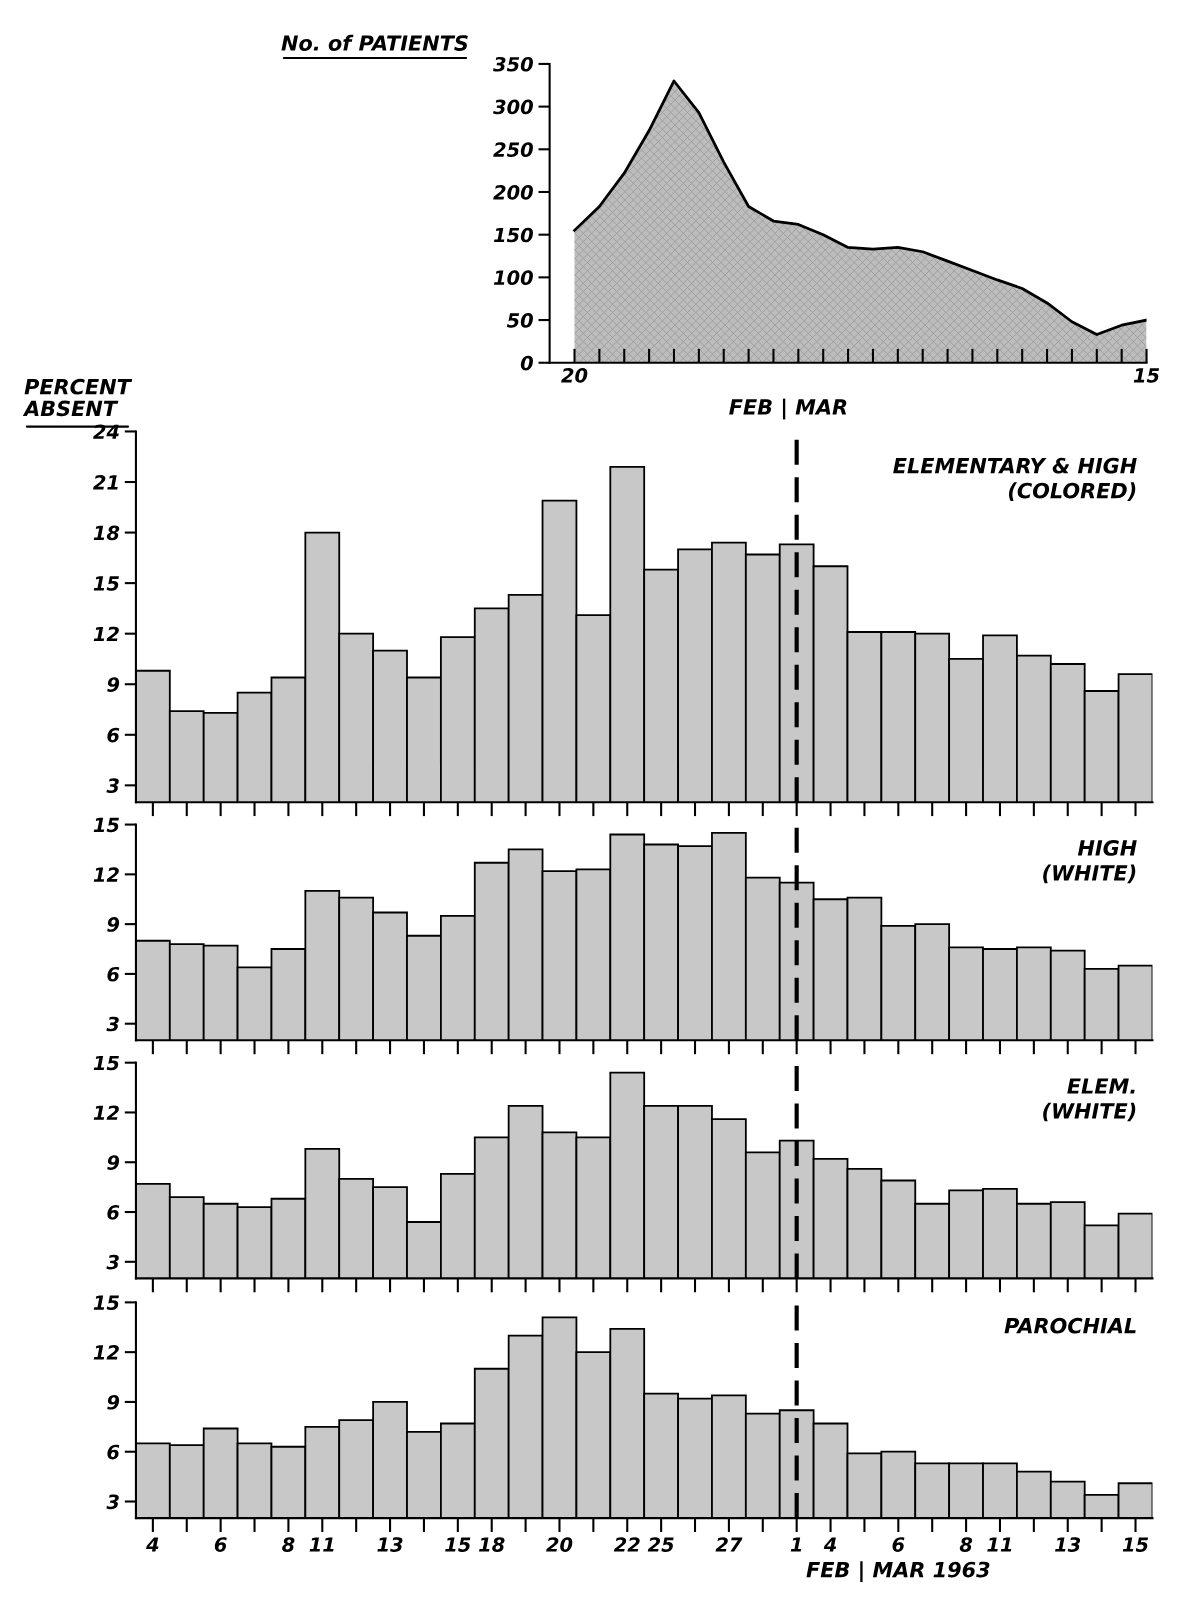 The width and height of the screenshot is (1182, 1598). What do you see at coordinates (513, 149) in the screenshot?
I see `y-tick-label: 250` at bounding box center [513, 149].